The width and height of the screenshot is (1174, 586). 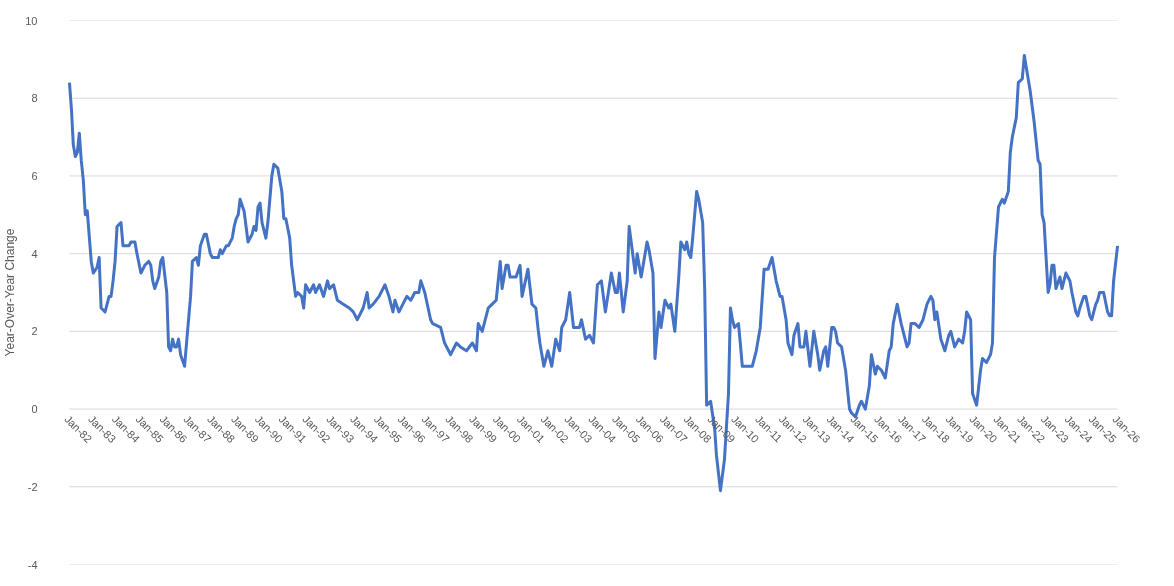 I want to click on y-tick-label: -2, so click(x=32, y=486).